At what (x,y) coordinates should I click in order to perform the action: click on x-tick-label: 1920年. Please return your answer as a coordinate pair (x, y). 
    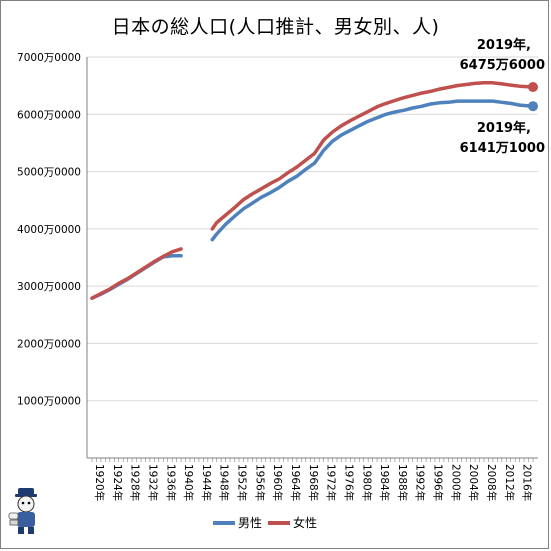
    Looking at the image, I should click on (99, 482).